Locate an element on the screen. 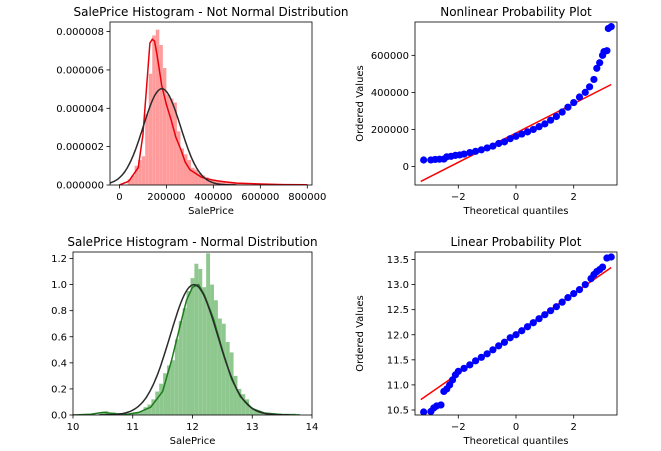 Image resolution: width=661 pixels, height=451 pixels. y-tick-label: 1.0 is located at coordinates (59, 285).